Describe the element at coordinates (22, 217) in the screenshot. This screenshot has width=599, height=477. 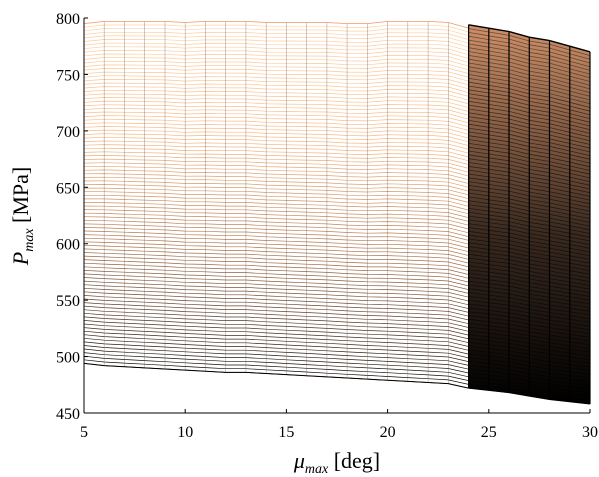
I see `y-axis-title: Pmax [MPa]` at that location.